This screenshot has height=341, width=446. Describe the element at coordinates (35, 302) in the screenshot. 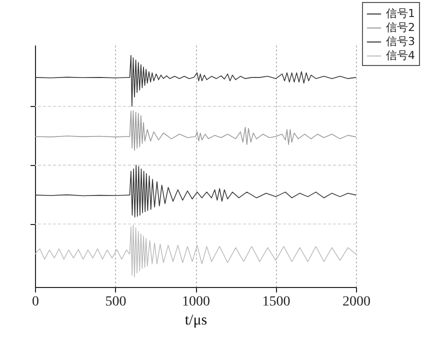

I see `x-tick-label: 0` at that location.